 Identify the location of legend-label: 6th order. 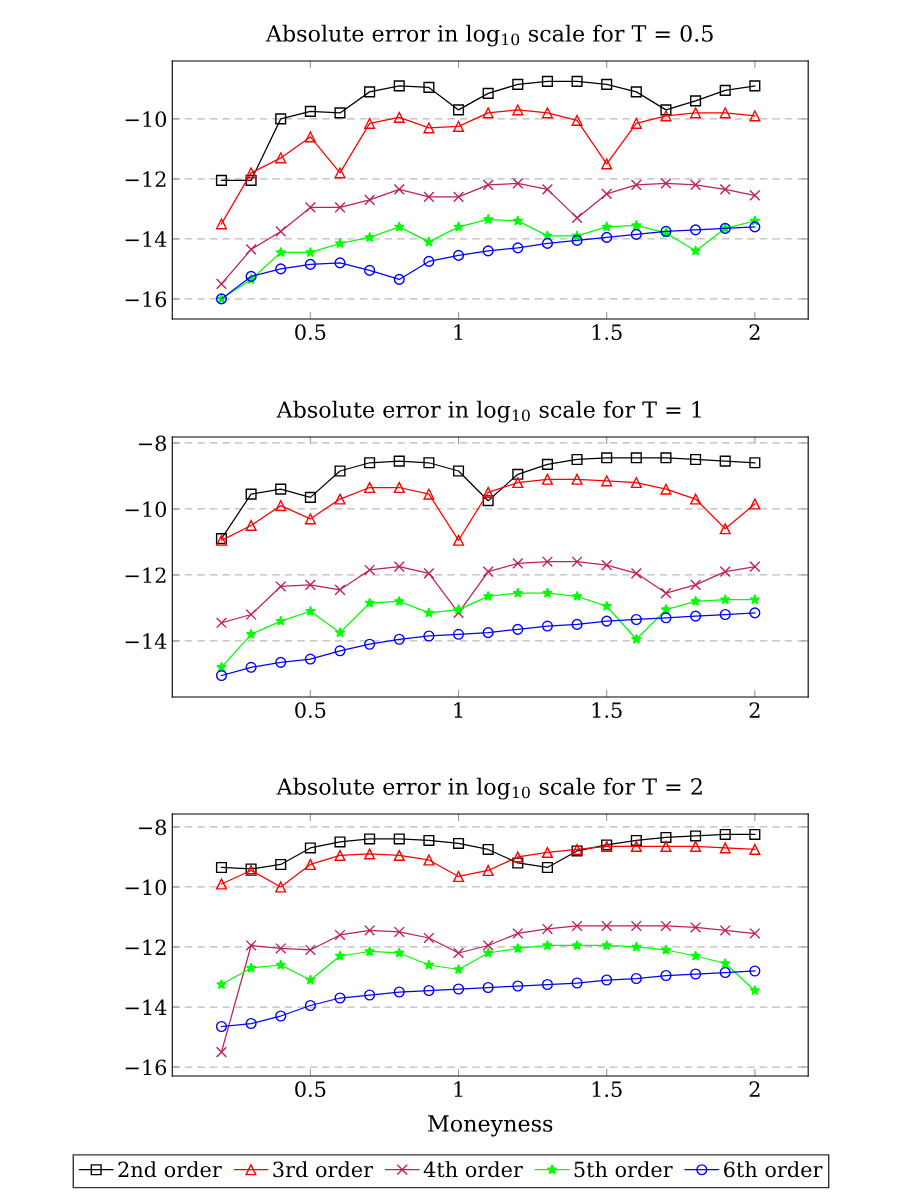
(773, 1169).